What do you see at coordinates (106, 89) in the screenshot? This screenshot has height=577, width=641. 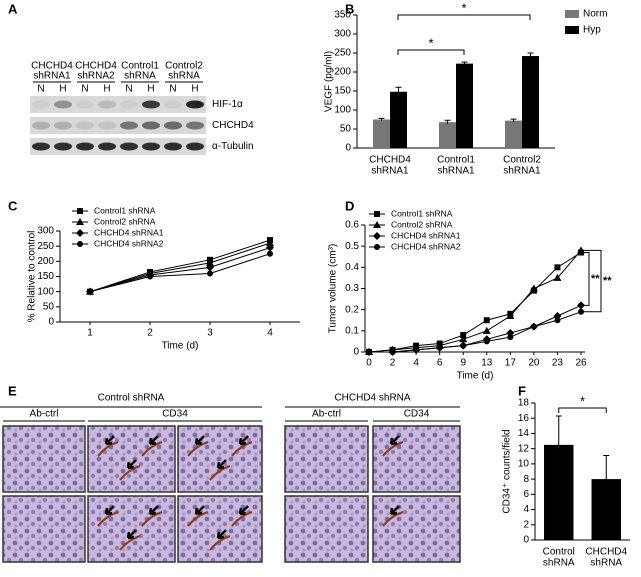 I see `lane-label: H` at bounding box center [106, 89].